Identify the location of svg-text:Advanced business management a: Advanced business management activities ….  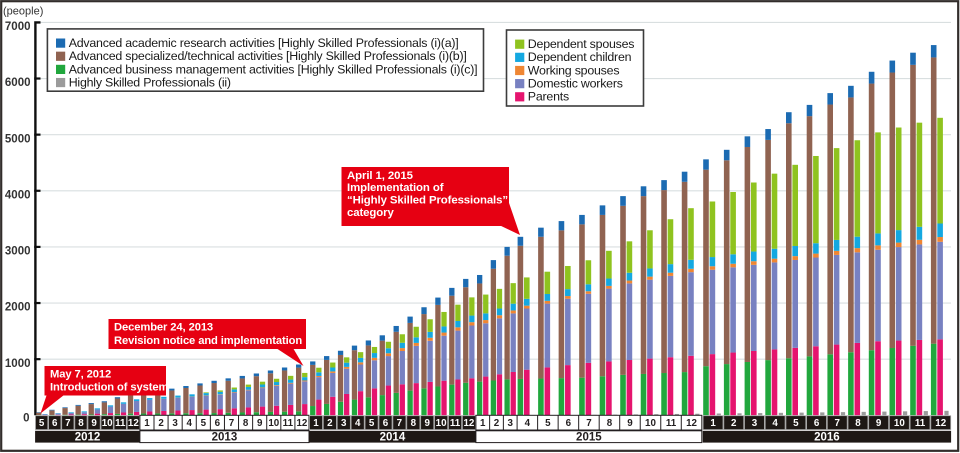
(273, 69).